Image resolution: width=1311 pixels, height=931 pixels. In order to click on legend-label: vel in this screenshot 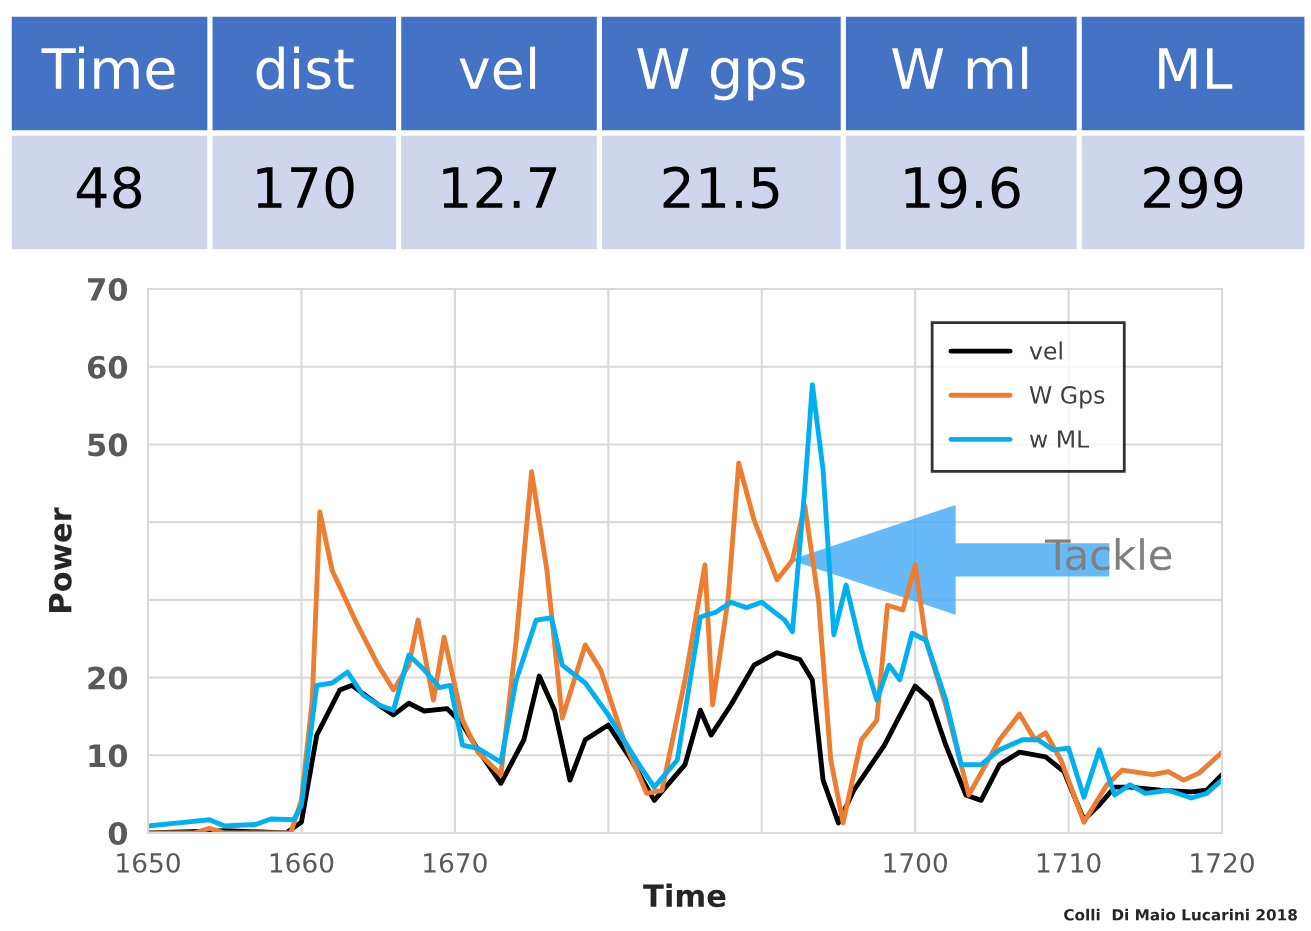, I will do `click(1045, 350)`.